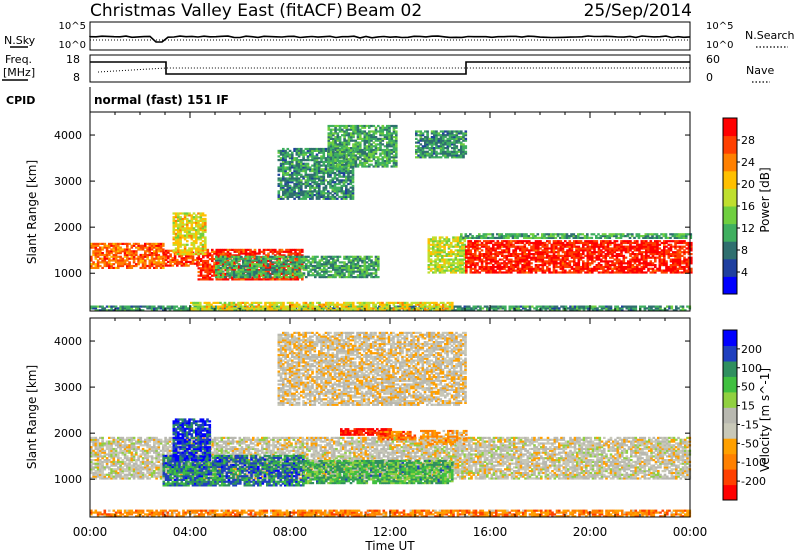 This screenshot has height=558, width=800. What do you see at coordinates (72, 26) in the screenshot?
I see `nsky-tick-top: 10^5` at bounding box center [72, 26].